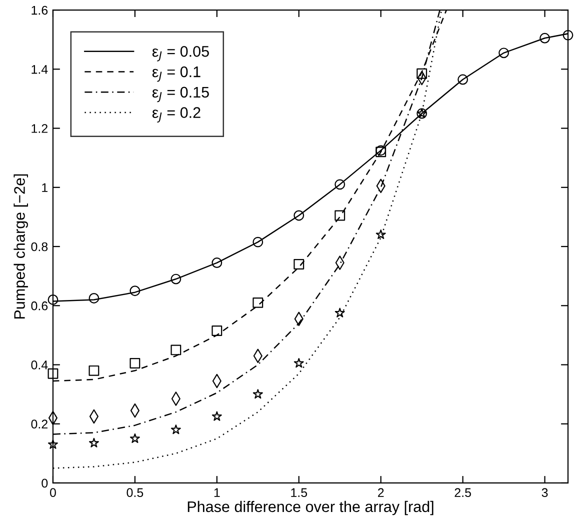 The width and height of the screenshot is (579, 529). Describe the element at coordinates (462, 493) in the screenshot. I see `x-tick-label: 2.5` at that location.